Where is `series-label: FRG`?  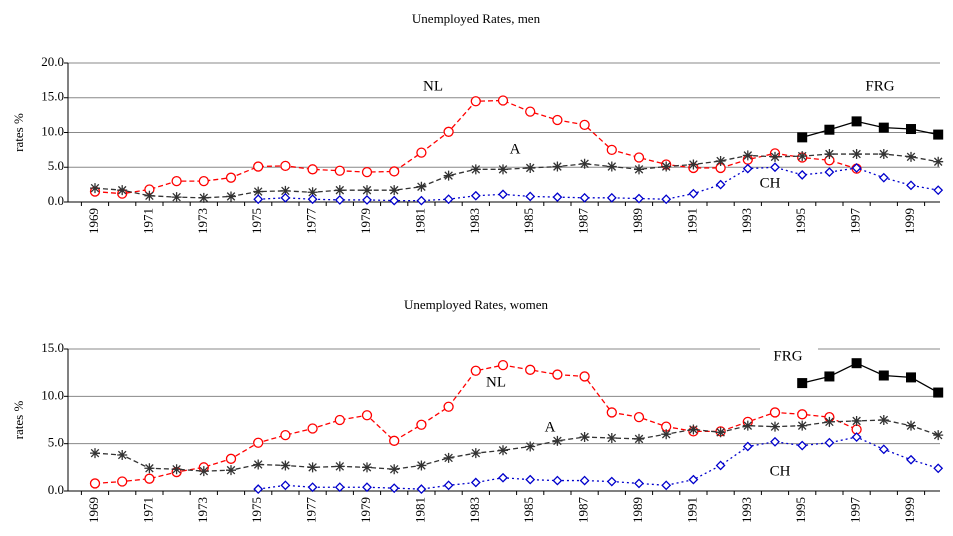
series-label: FRG is located at coordinates (879, 86).